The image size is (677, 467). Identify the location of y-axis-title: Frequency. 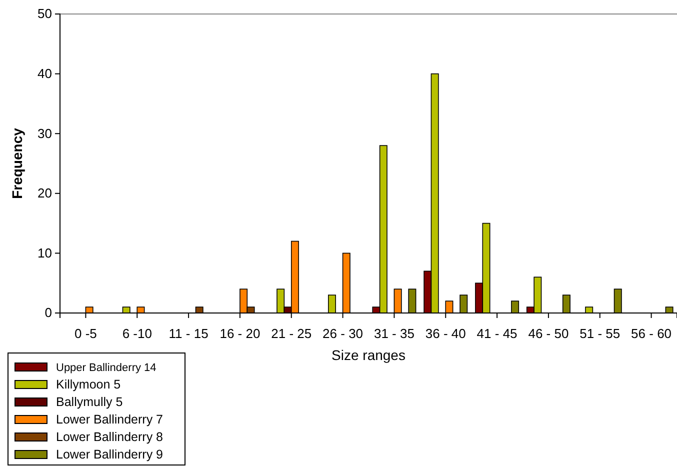
(17, 163).